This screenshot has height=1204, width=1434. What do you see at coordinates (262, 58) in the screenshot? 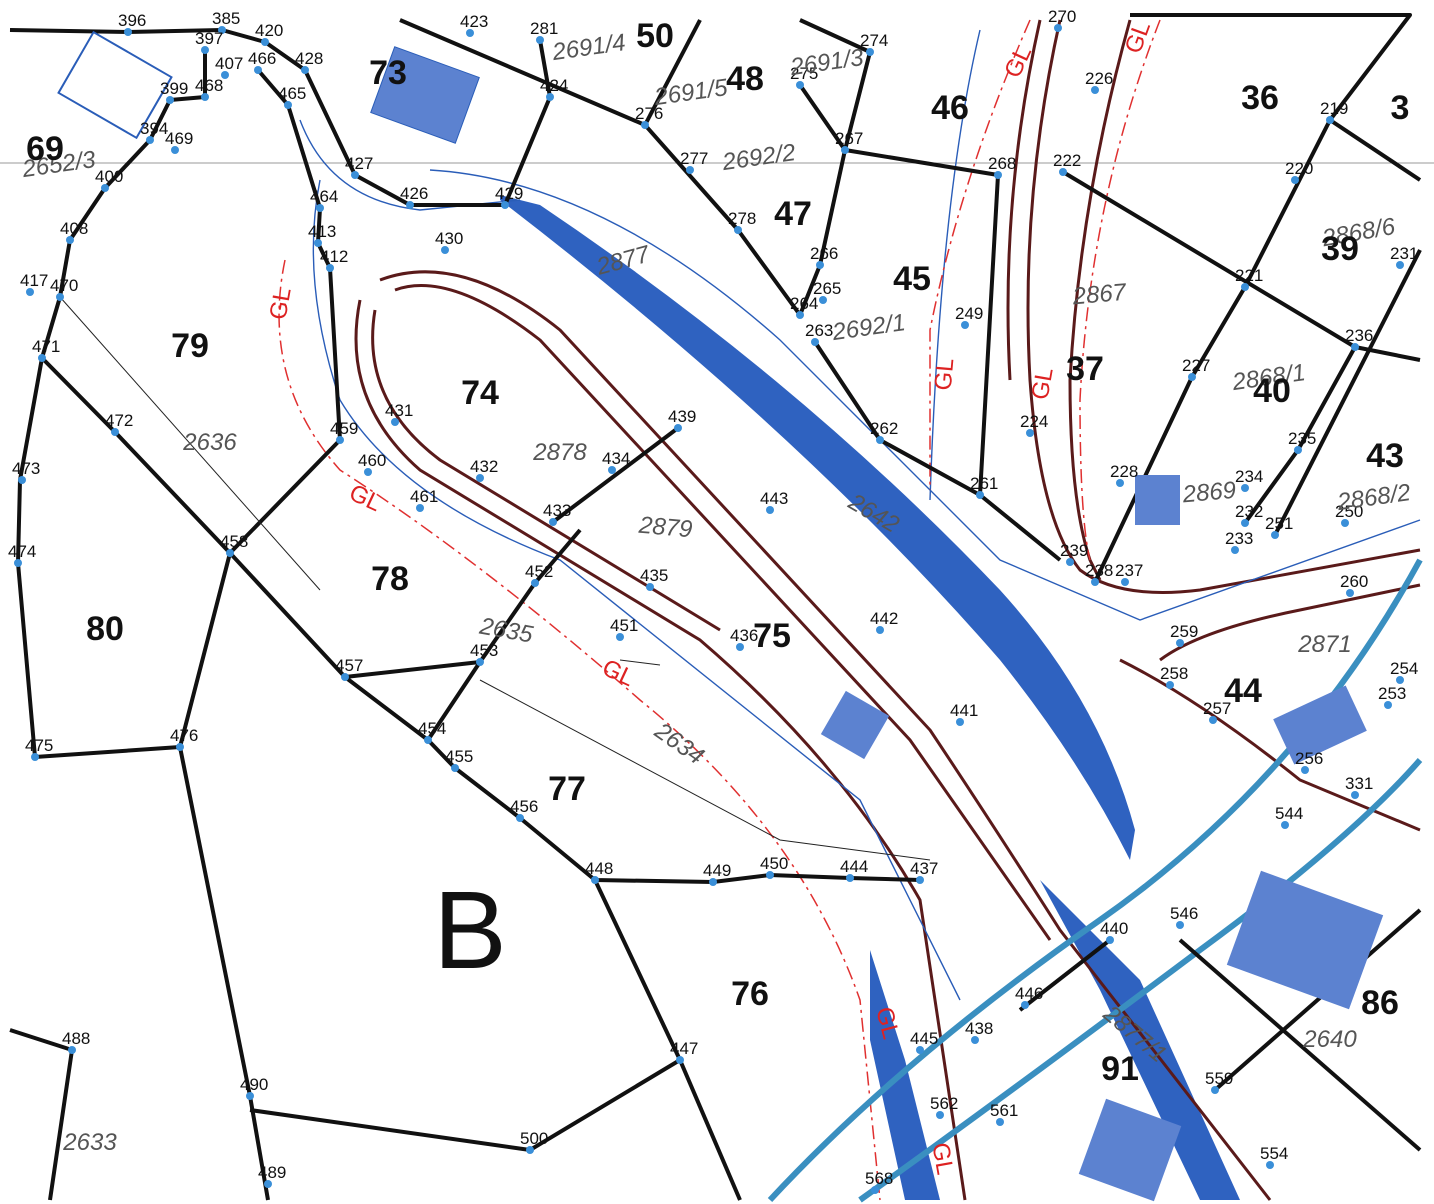
I see `point-number: 466` at bounding box center [262, 58].